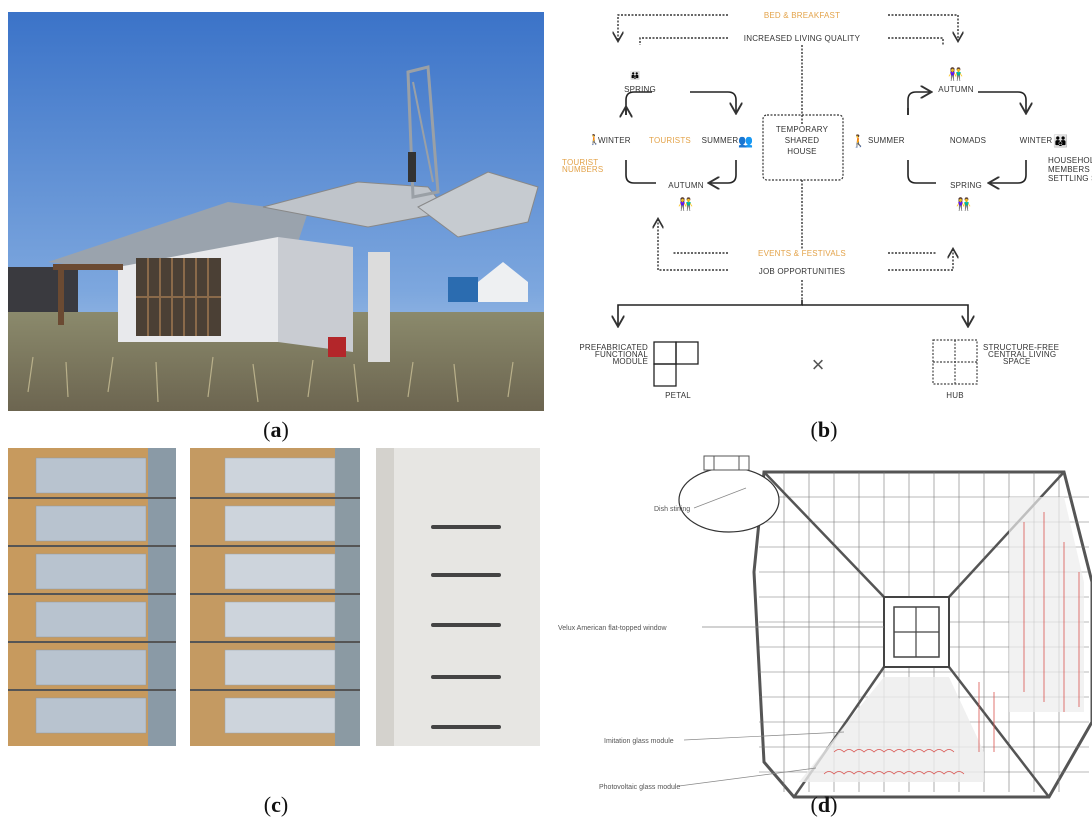 This screenshot has width=1092, height=837. What do you see at coordinates (801, 151) in the screenshot?
I see `center-line-3: HOUSE` at bounding box center [801, 151].